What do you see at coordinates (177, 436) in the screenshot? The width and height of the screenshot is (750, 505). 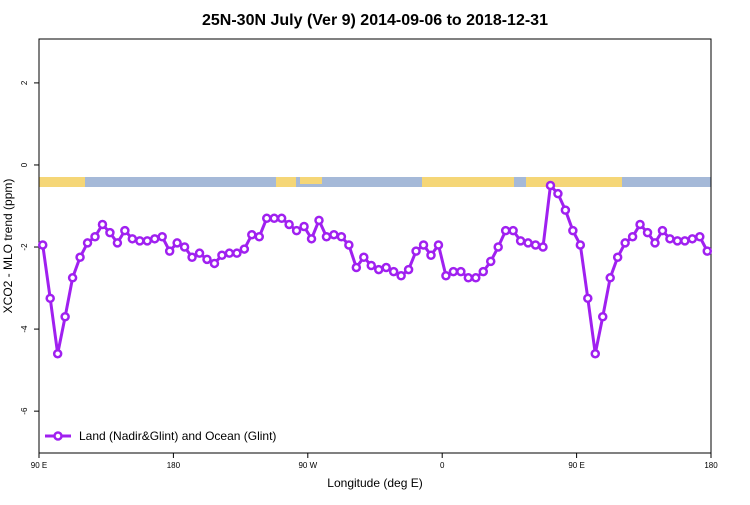 I see `legend-label: Land (Nadir&Glint) and Ocean (Glint)` at bounding box center [177, 436].